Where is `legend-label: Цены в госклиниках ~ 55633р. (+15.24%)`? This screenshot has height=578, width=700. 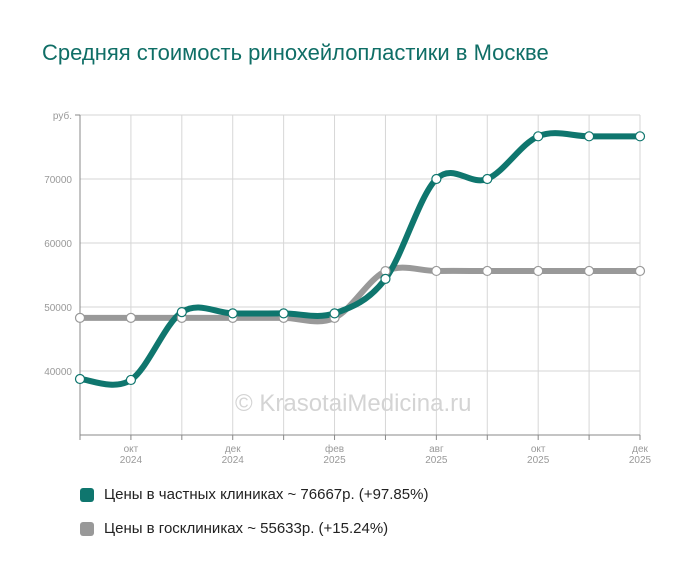 legend-label: Цены в госклиниках ~ 55633р. (+15.24%) is located at coordinates (246, 528).